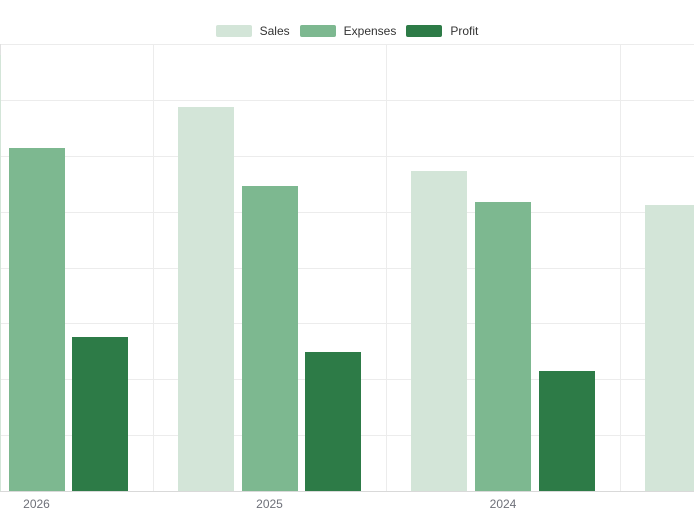  I want to click on x-axis-label-2026: 2026, so click(36, 504).